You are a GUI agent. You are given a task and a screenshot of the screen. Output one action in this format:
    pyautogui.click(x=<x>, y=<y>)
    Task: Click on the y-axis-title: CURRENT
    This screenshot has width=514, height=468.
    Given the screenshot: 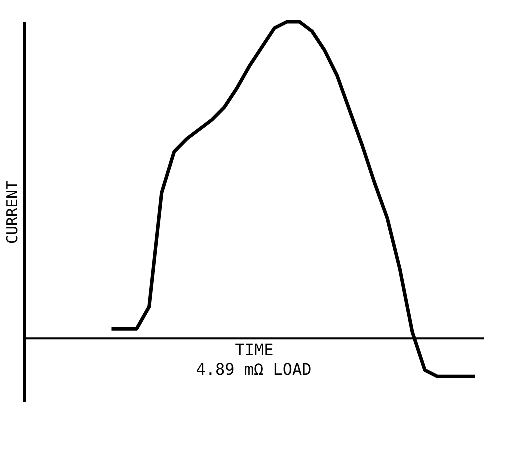 What is the action you would take?
    pyautogui.click(x=13, y=212)
    